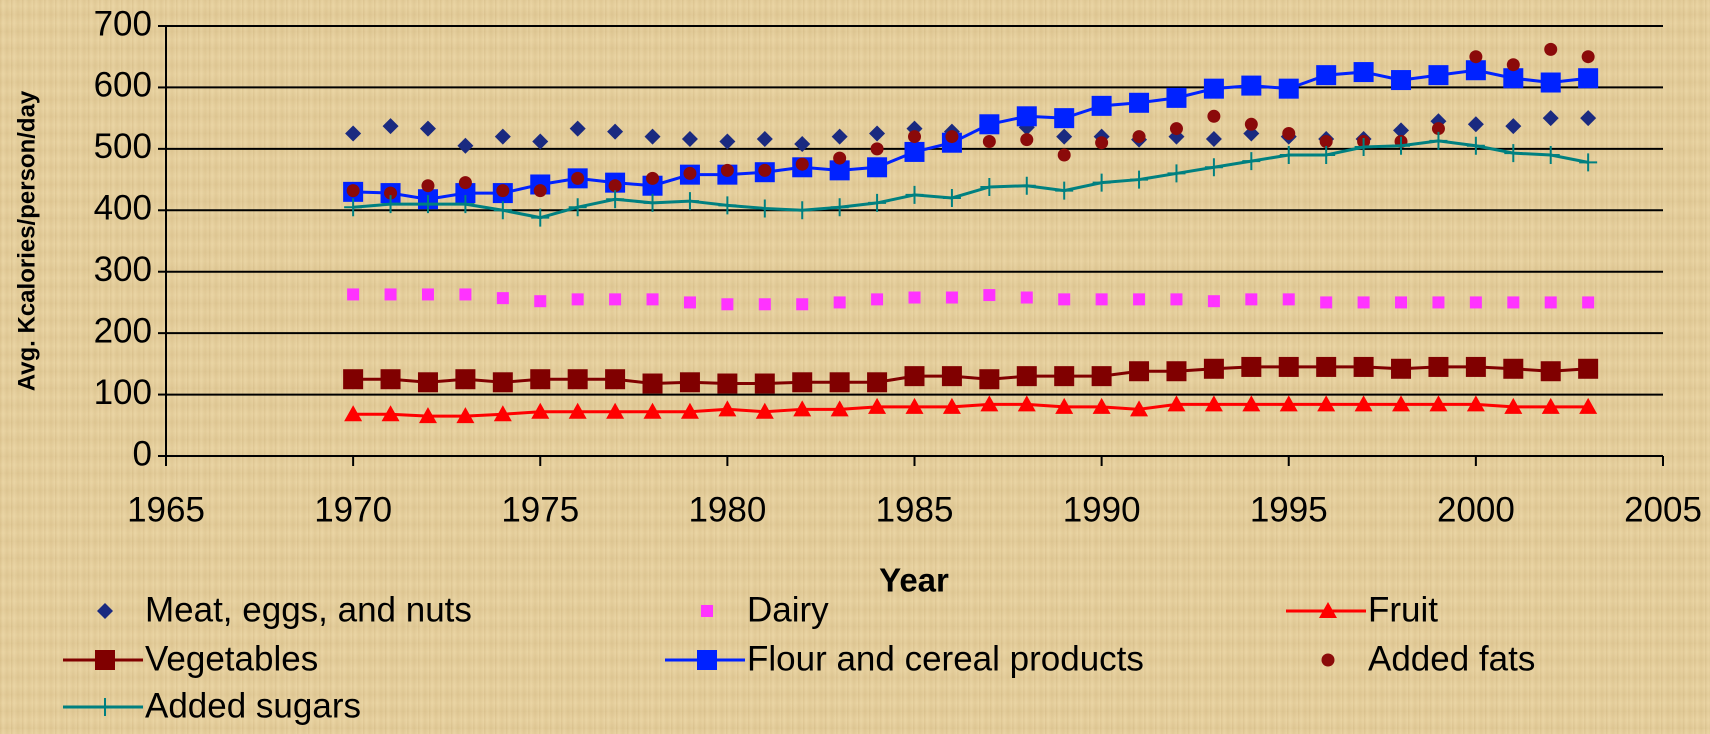 This screenshot has width=1710, height=734. Describe the element at coordinates (253, 705) in the screenshot. I see `legend-label: Added sugars` at that location.